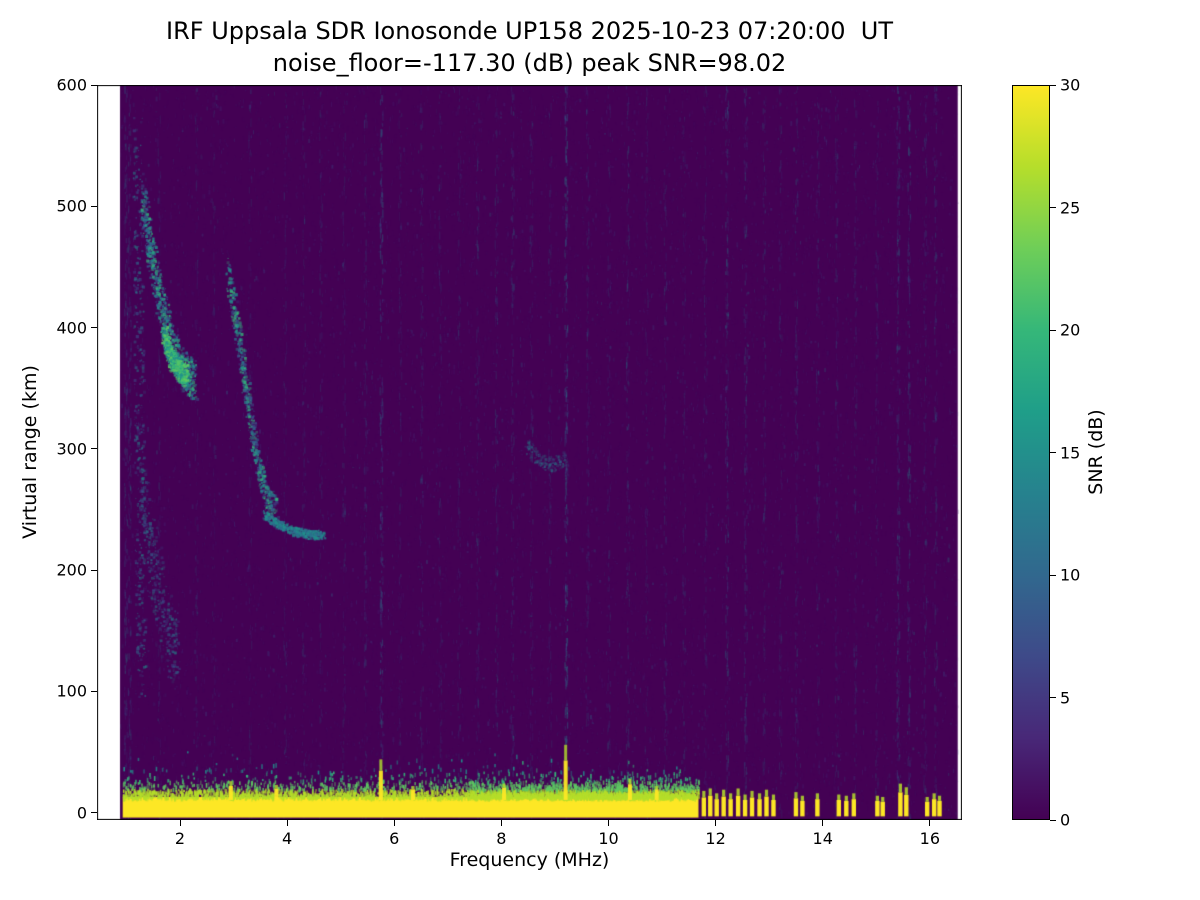 The height and width of the screenshot is (900, 1200). Describe the element at coordinates (608, 838) in the screenshot. I see `x-tick-label: 10` at that location.